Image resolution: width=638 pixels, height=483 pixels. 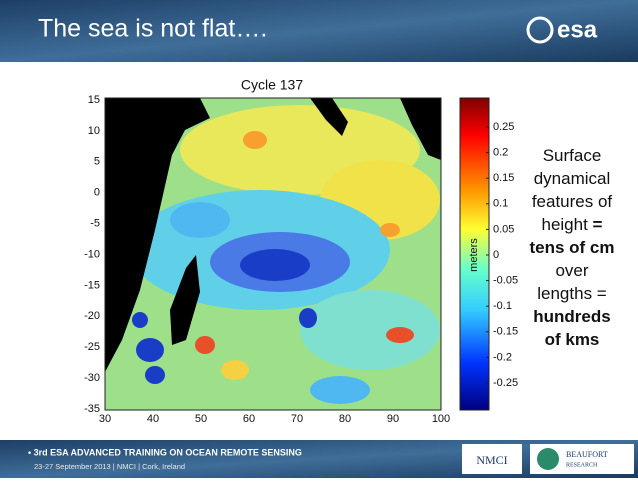 I want to click on colorbar-tick-label: 0.15, so click(x=503, y=178).